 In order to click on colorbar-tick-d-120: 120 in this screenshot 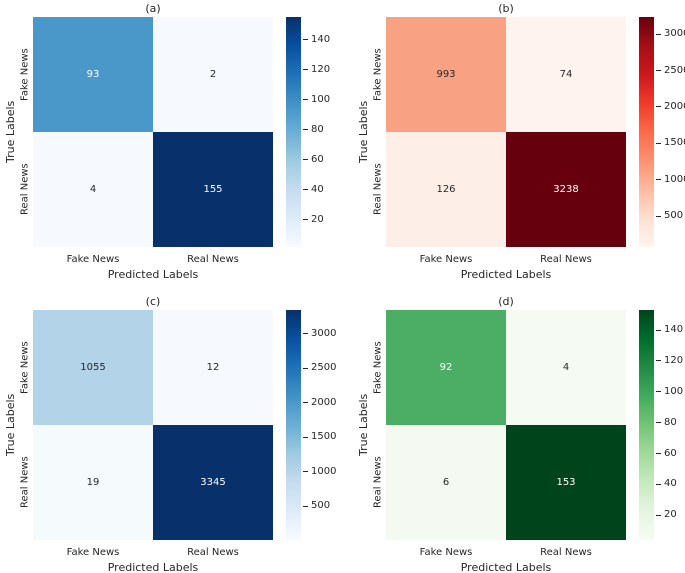, I will do `click(670, 360)`.